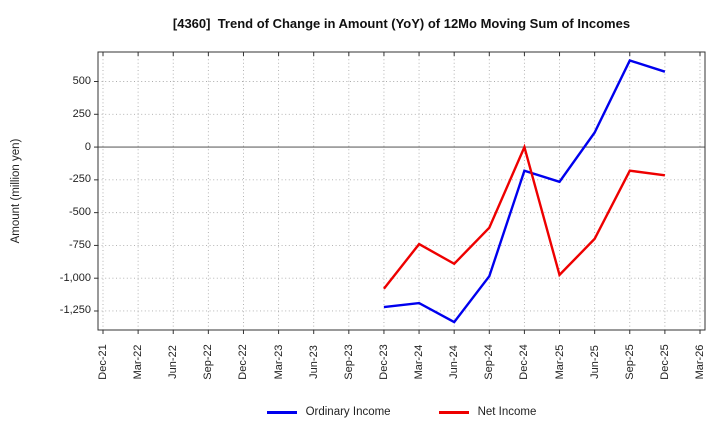  What do you see at coordinates (383, 362) in the screenshot?
I see `x-tick-label: Dec-23` at bounding box center [383, 362].